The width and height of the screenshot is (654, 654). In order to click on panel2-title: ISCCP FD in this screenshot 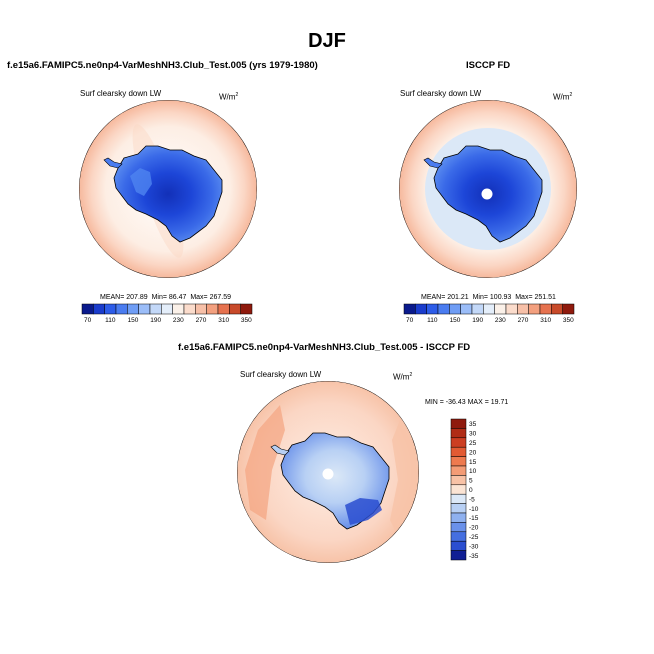, I will do `click(488, 65)`.